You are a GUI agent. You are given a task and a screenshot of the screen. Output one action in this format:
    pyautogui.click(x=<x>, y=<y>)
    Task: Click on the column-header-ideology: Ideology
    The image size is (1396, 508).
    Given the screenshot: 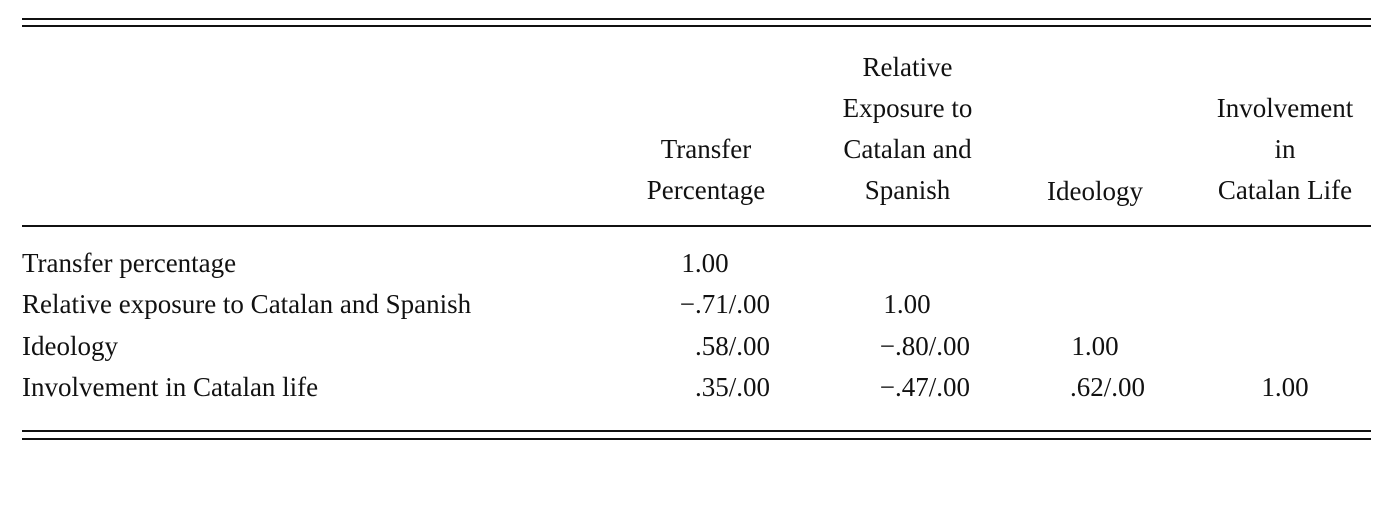 What is the action you would take?
    pyautogui.click(x=1095, y=191)
    